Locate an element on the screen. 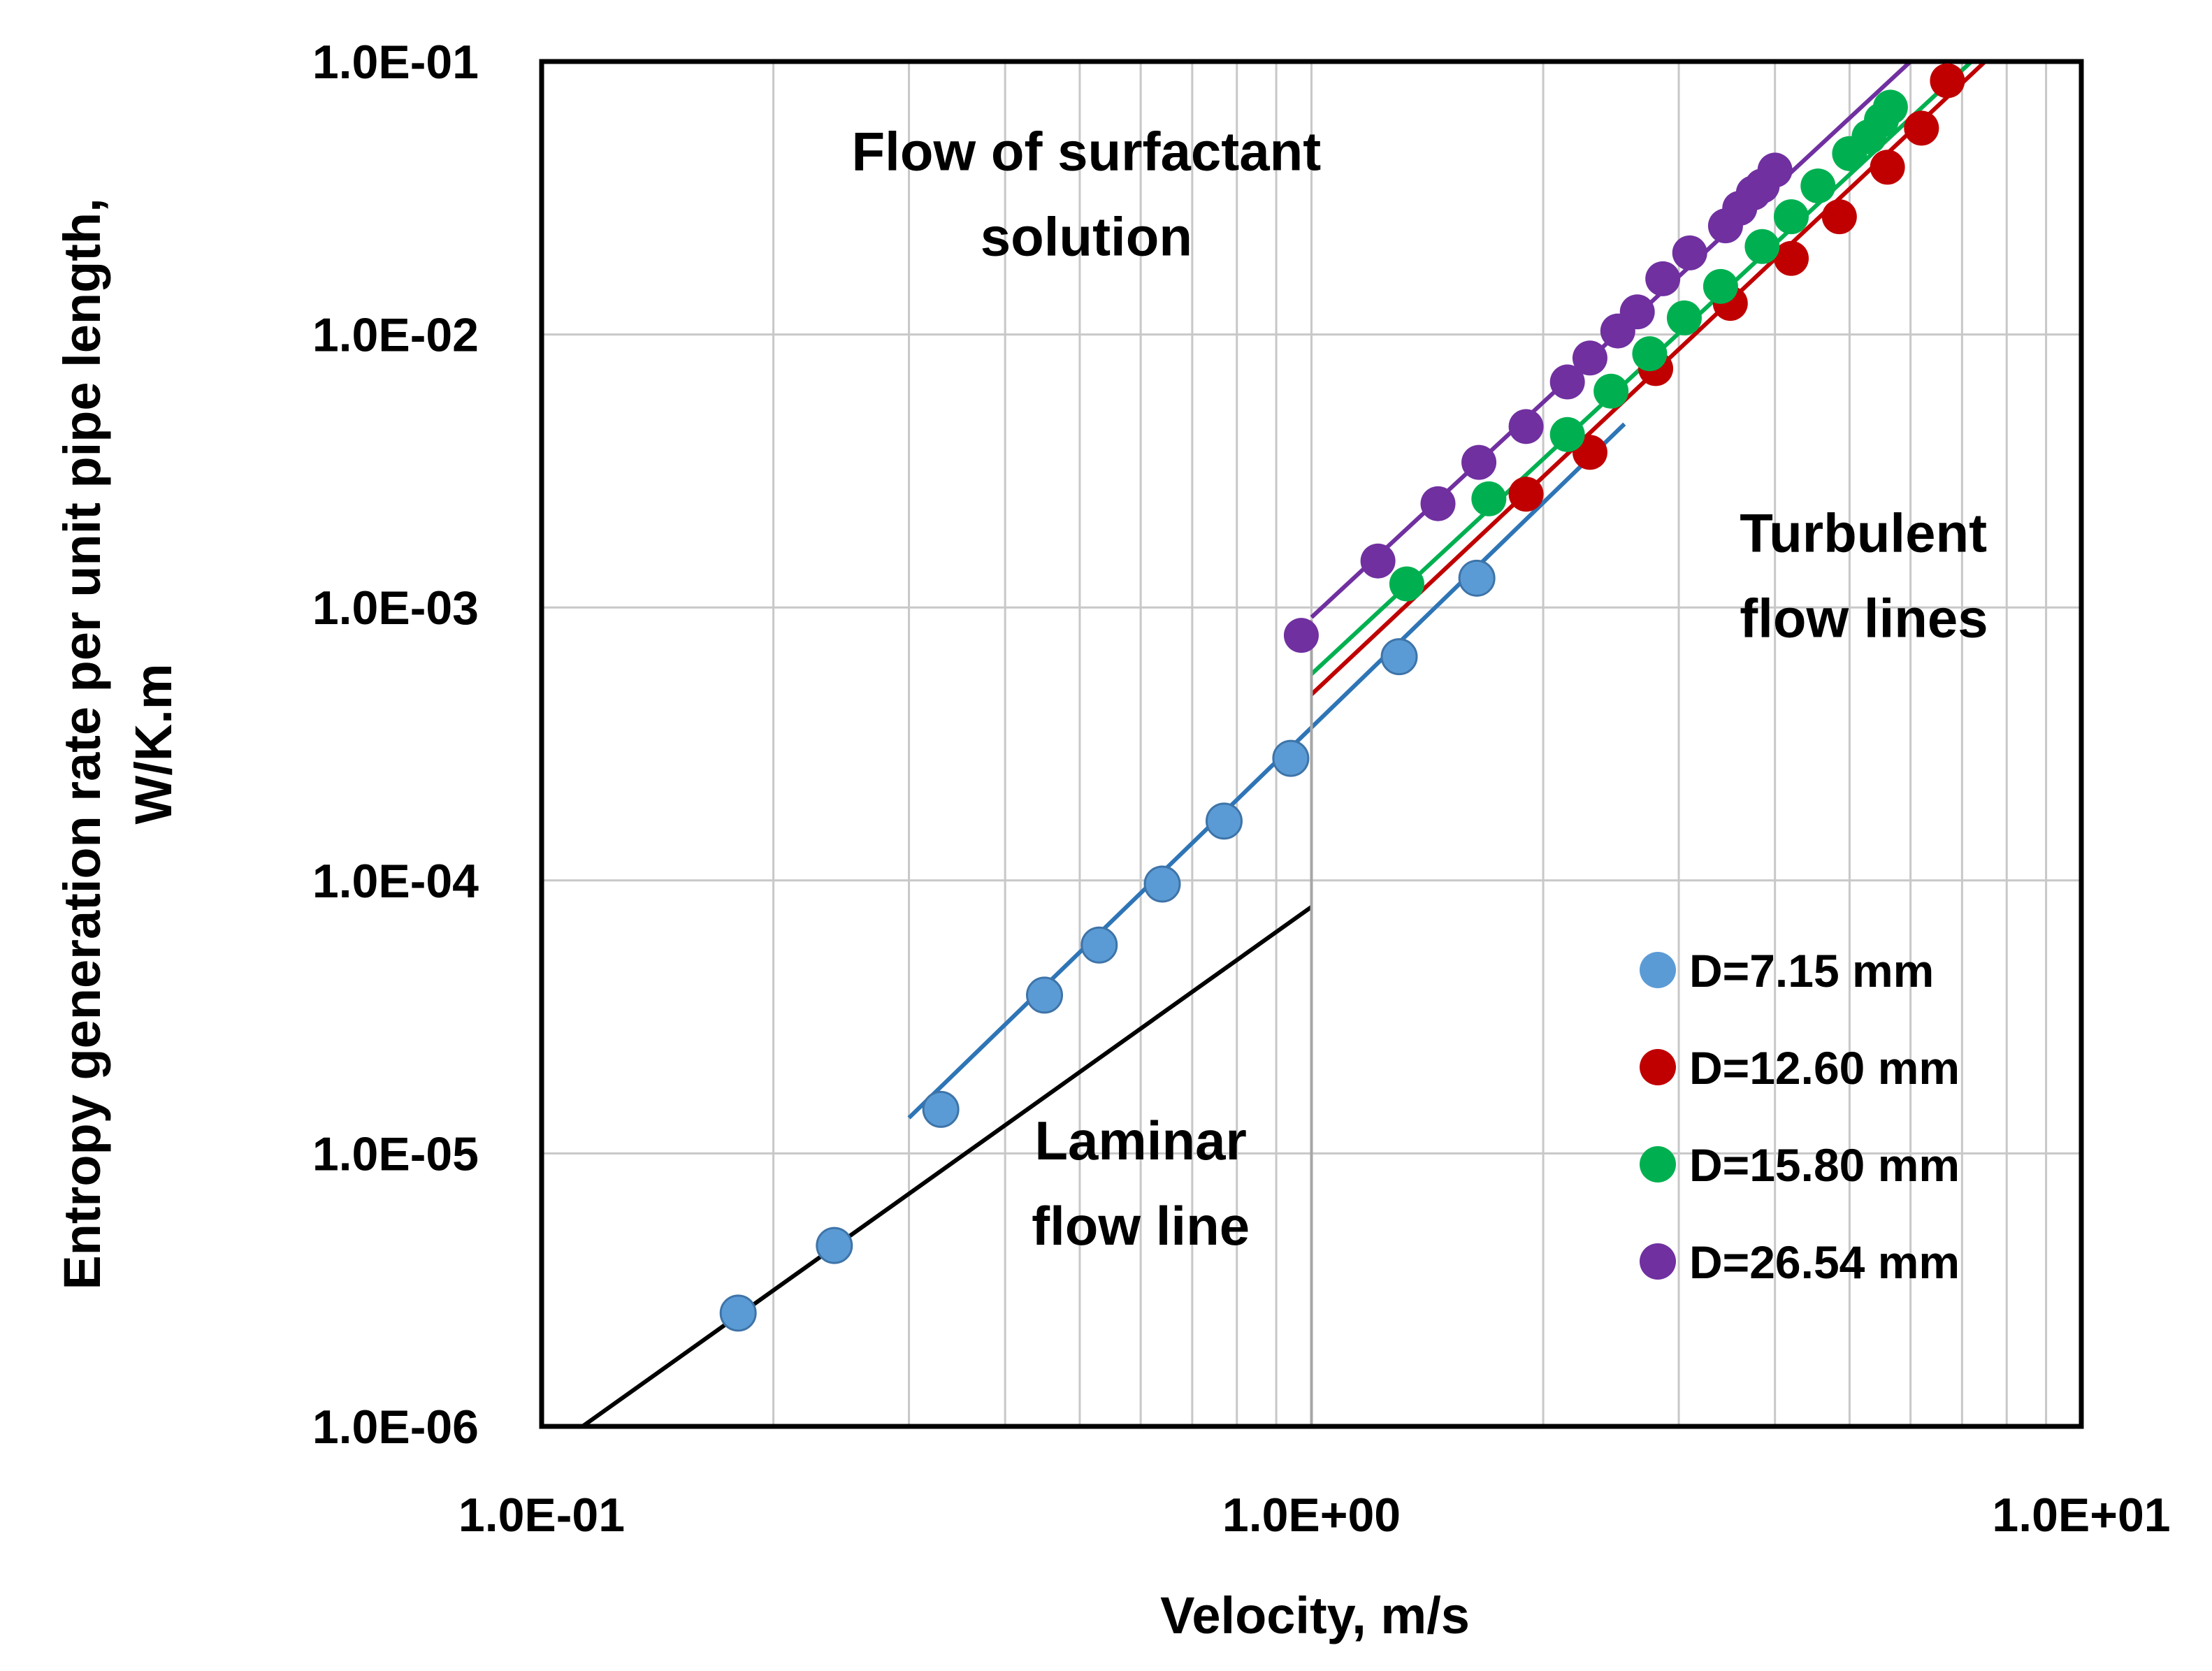 Image resolution: width=2212 pixels, height=1671 pixels. legend-label-d-12-60-mm: D=12.60 mm is located at coordinates (1824, 1068).